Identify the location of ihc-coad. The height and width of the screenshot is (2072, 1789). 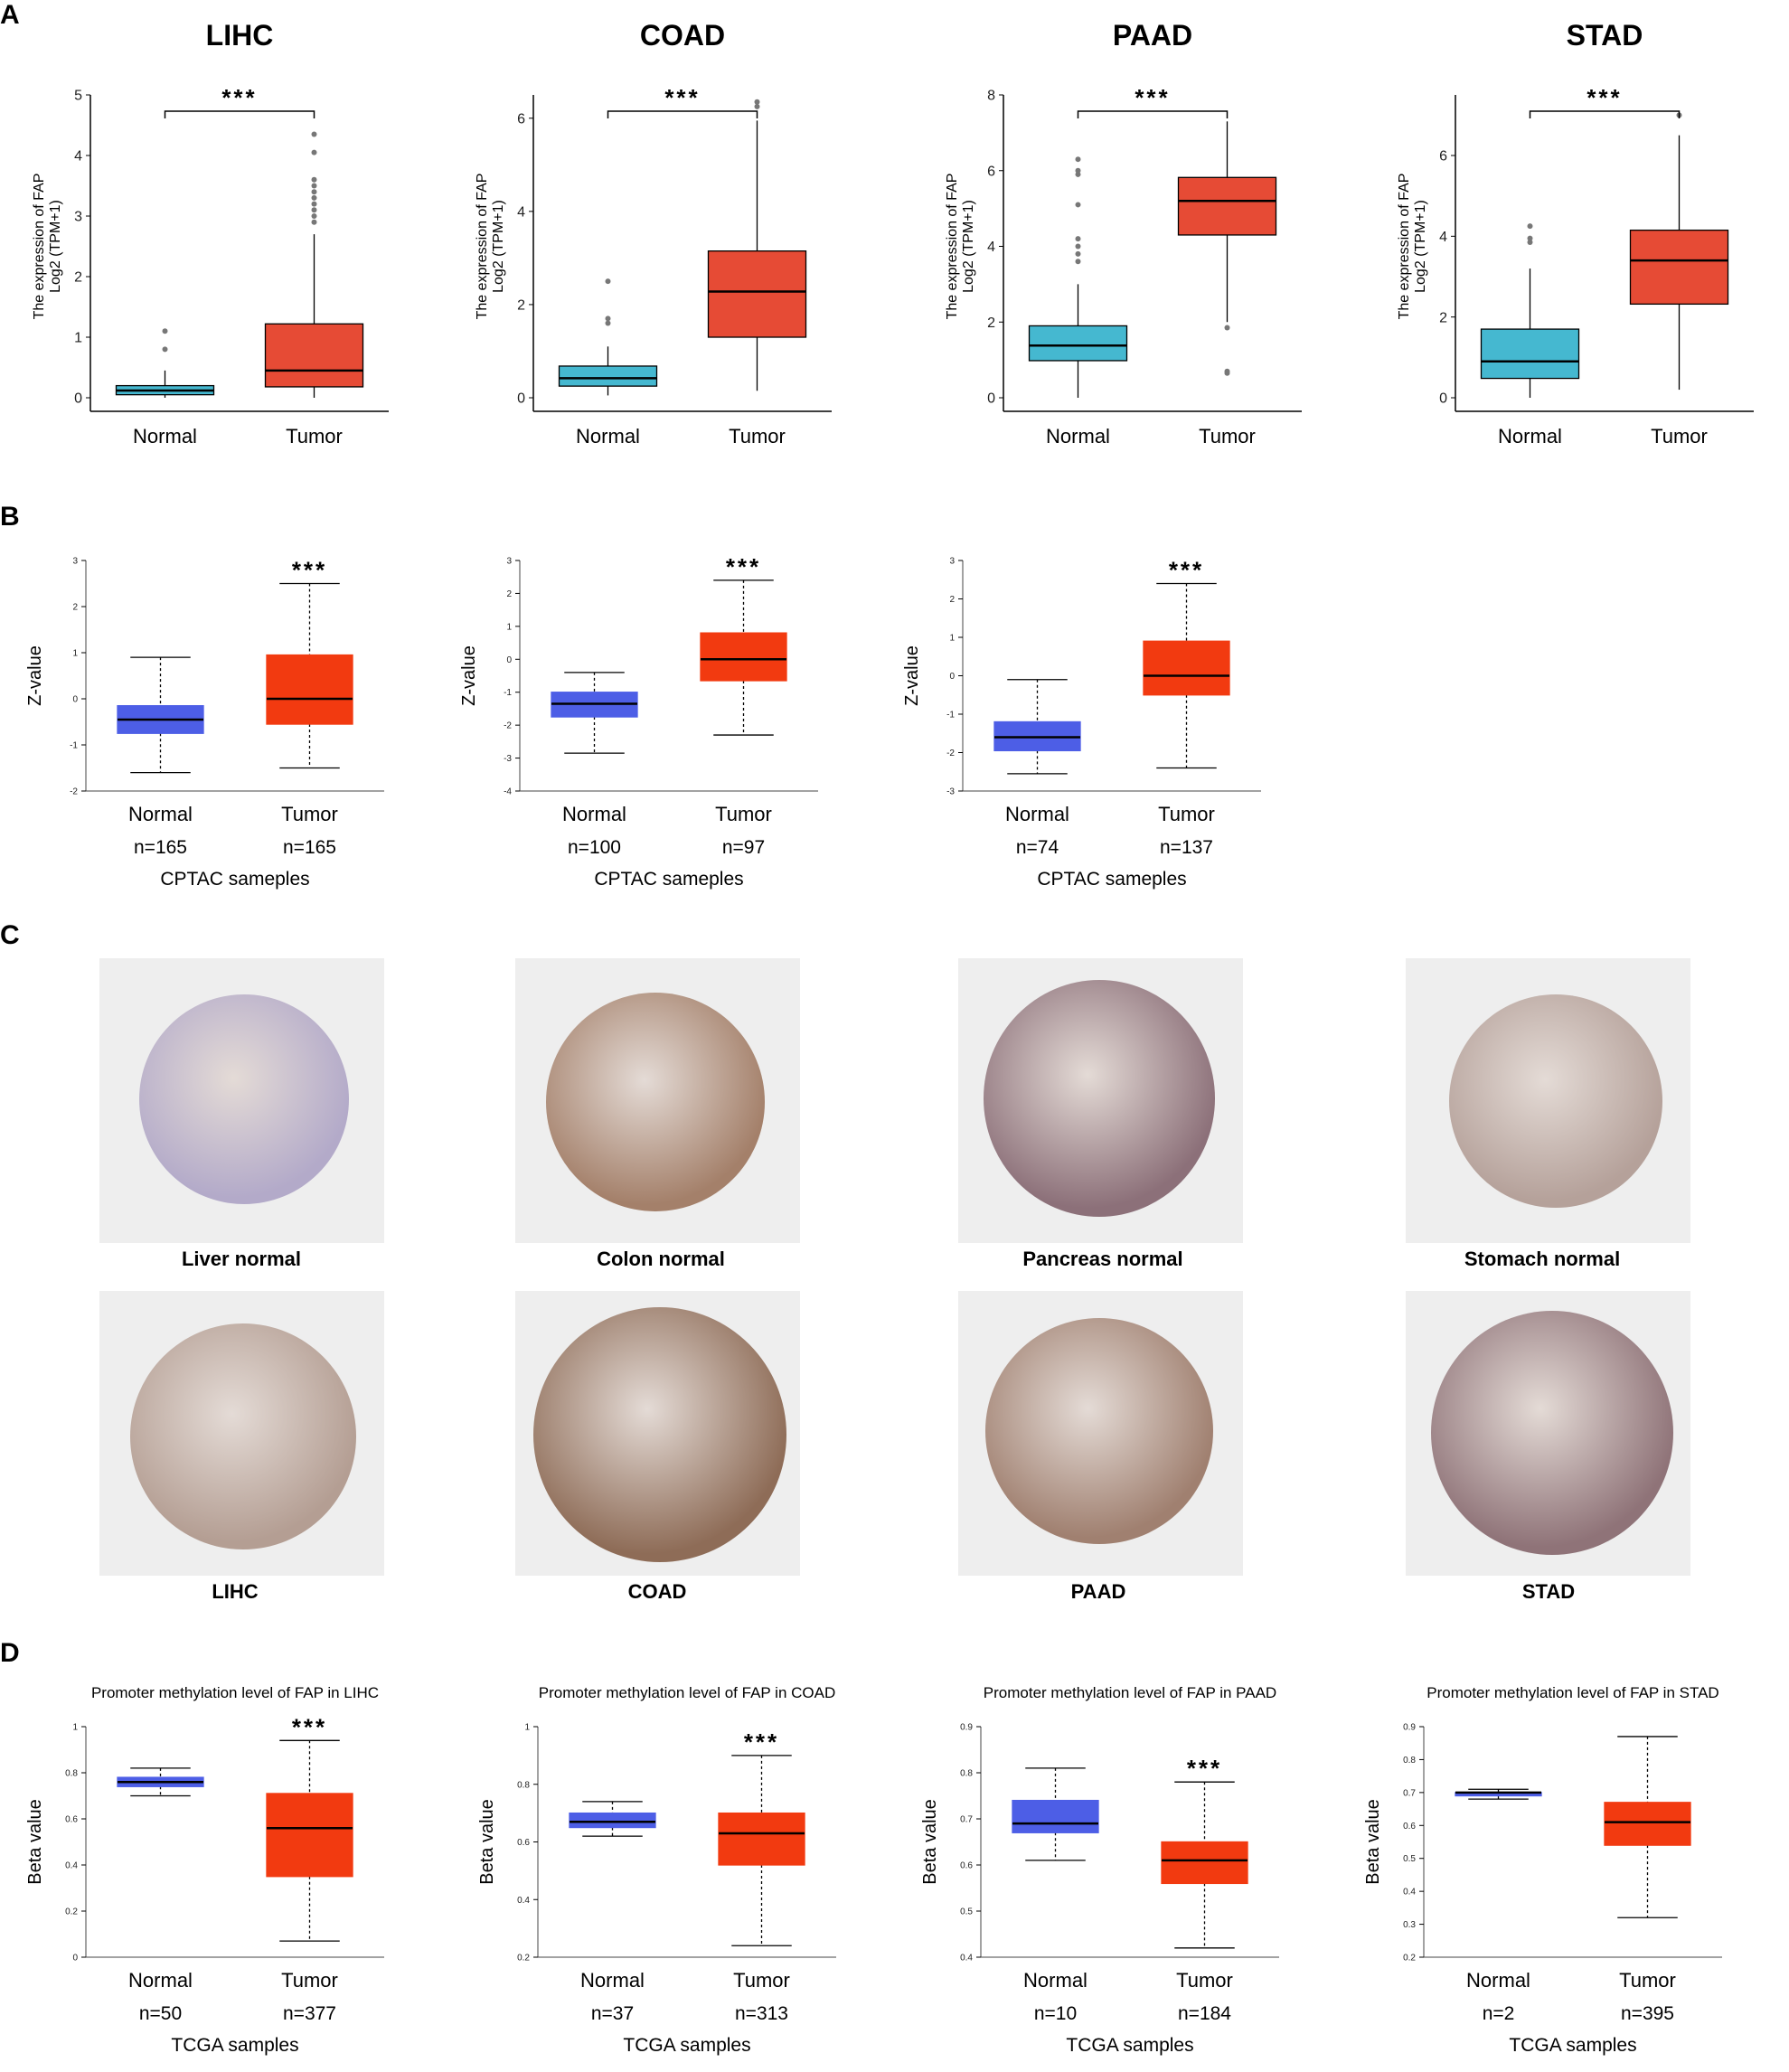
(657, 1433).